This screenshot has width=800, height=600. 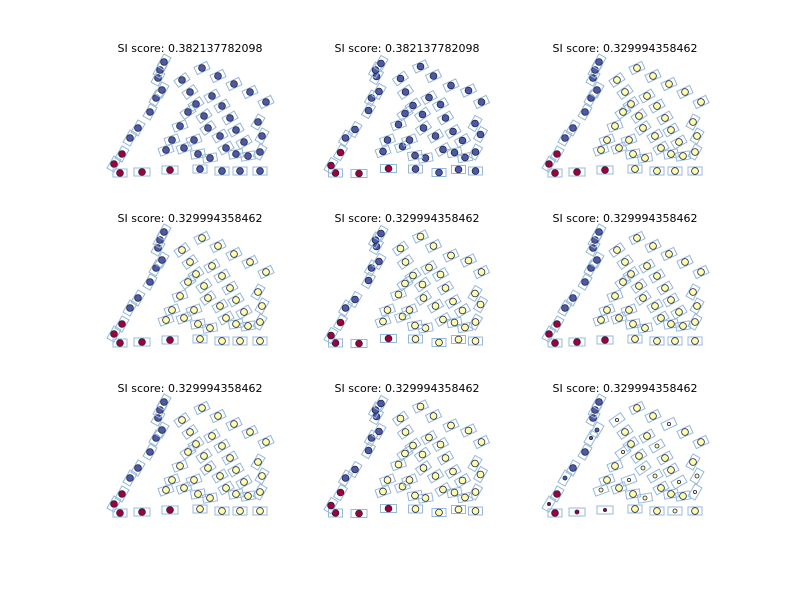 I want to click on panel-5: SI score: 0.329994358462, so click(x=407, y=280).